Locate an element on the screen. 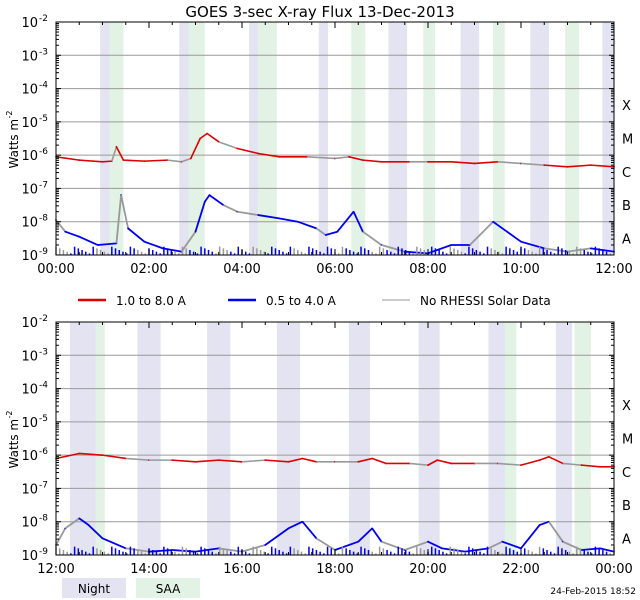 The height and width of the screenshot is (600, 640). saa-key-box is located at coordinates (168, 588).